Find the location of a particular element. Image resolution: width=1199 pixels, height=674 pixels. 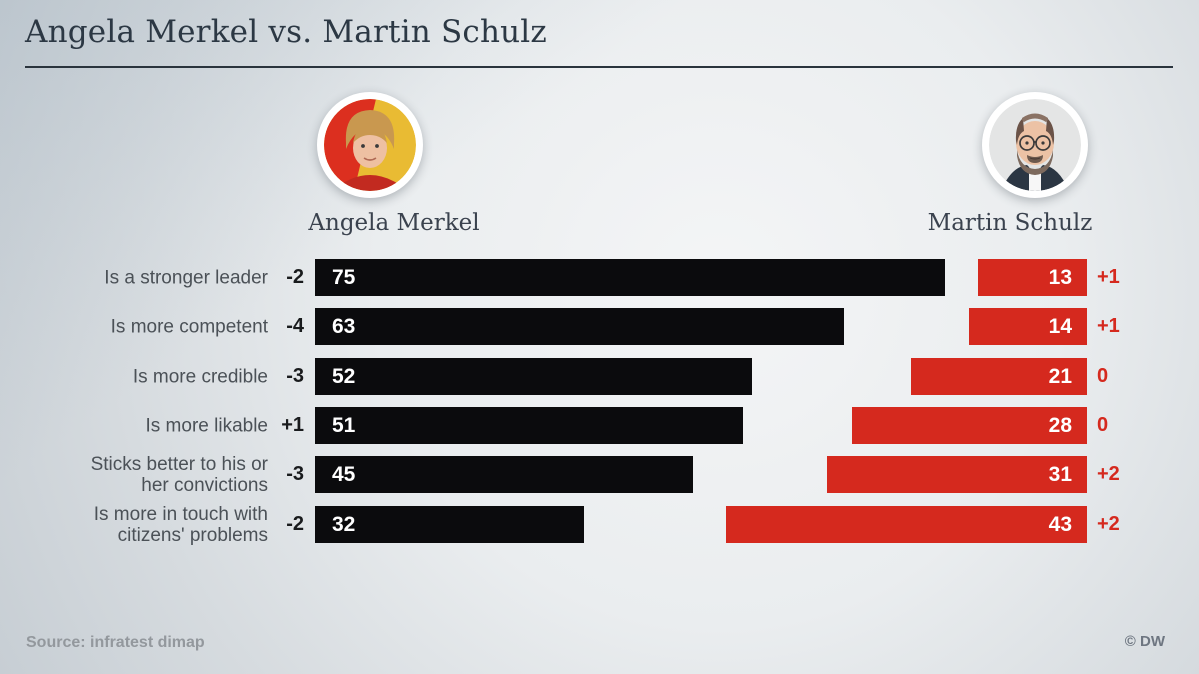

merkel-bar: 75 is located at coordinates (630, 277).